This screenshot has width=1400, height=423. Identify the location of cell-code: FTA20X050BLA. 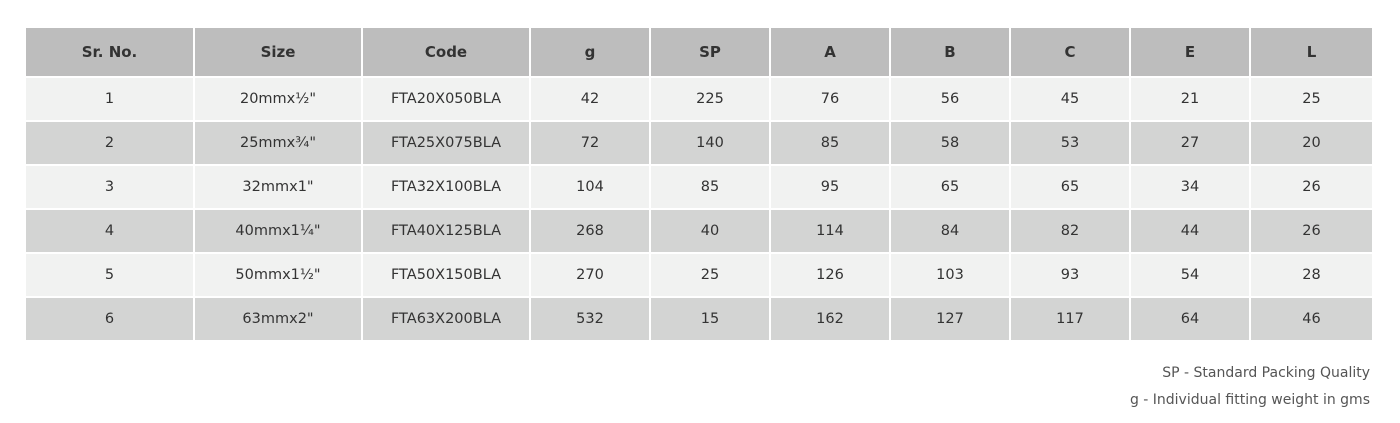
(446, 99).